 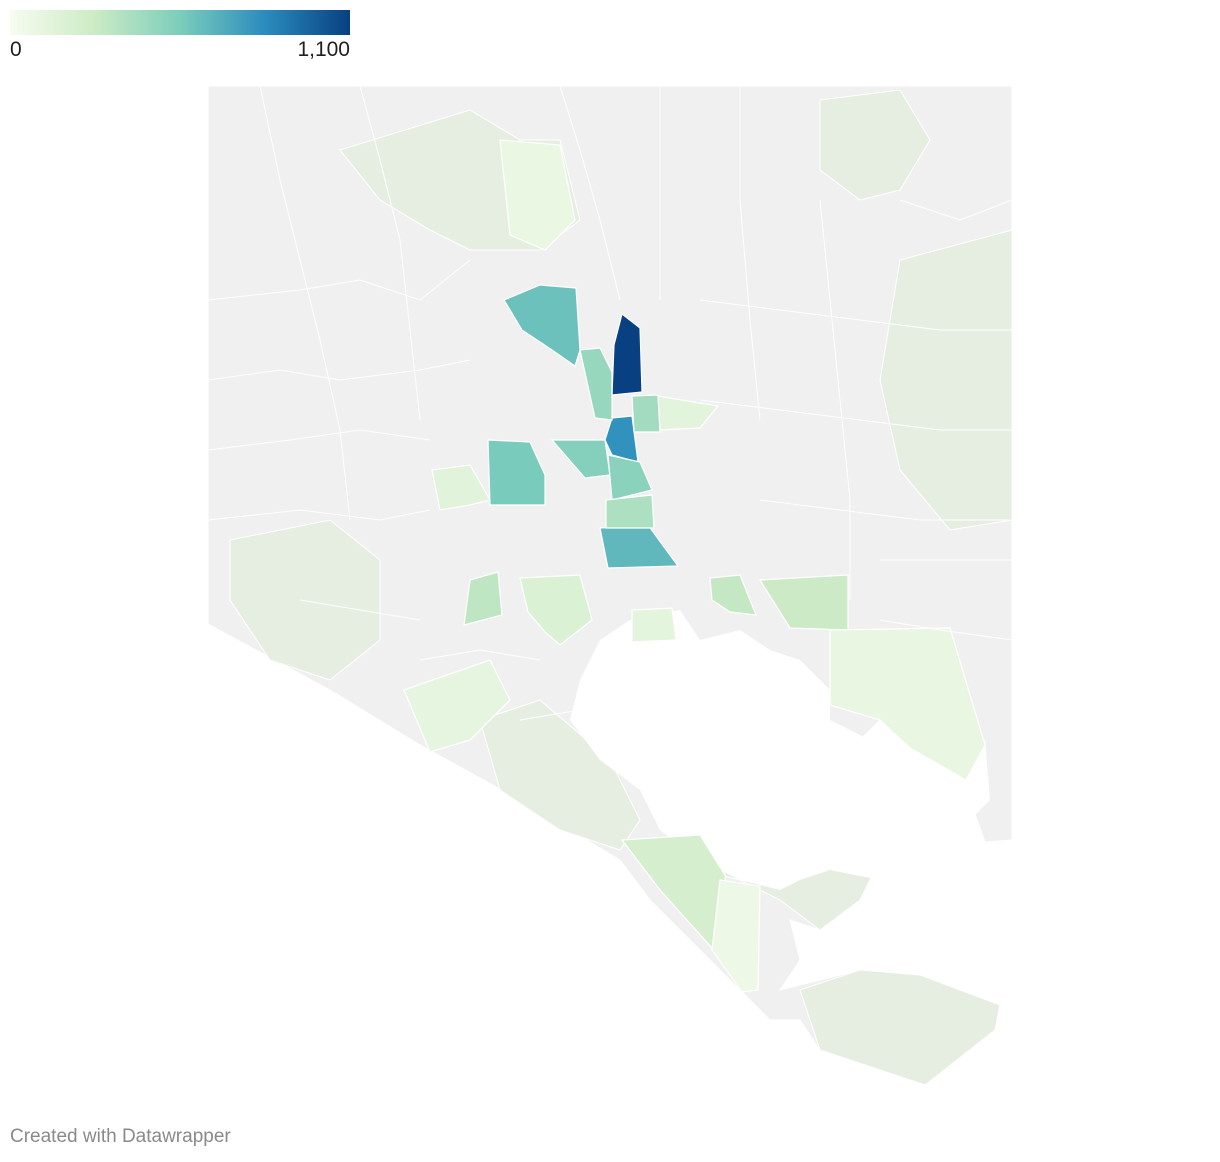 What do you see at coordinates (537, 195) in the screenshot?
I see `north-corridor-tract` at bounding box center [537, 195].